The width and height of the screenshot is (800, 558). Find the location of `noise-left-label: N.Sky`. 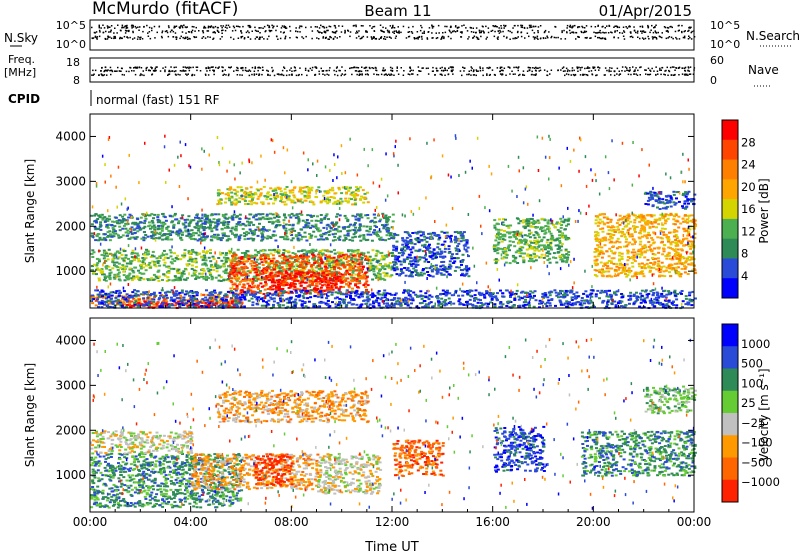

noise-left-label: N.Sky is located at coordinates (21, 38).